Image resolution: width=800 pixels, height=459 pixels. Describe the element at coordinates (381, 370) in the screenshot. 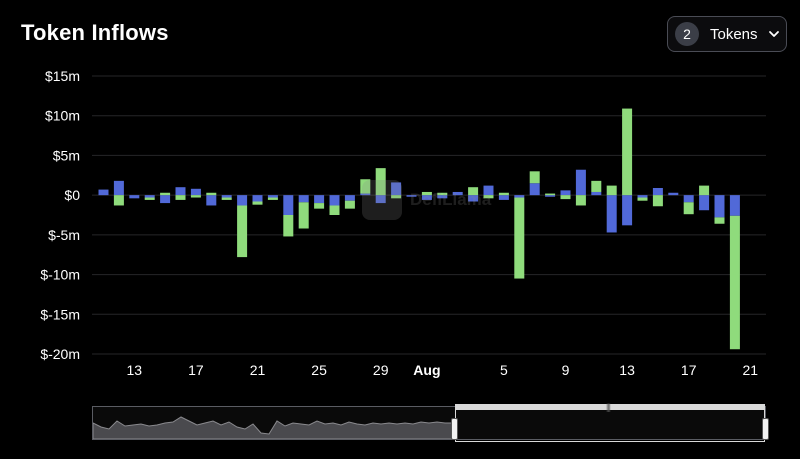

I see `x-tick-label: 29` at that location.